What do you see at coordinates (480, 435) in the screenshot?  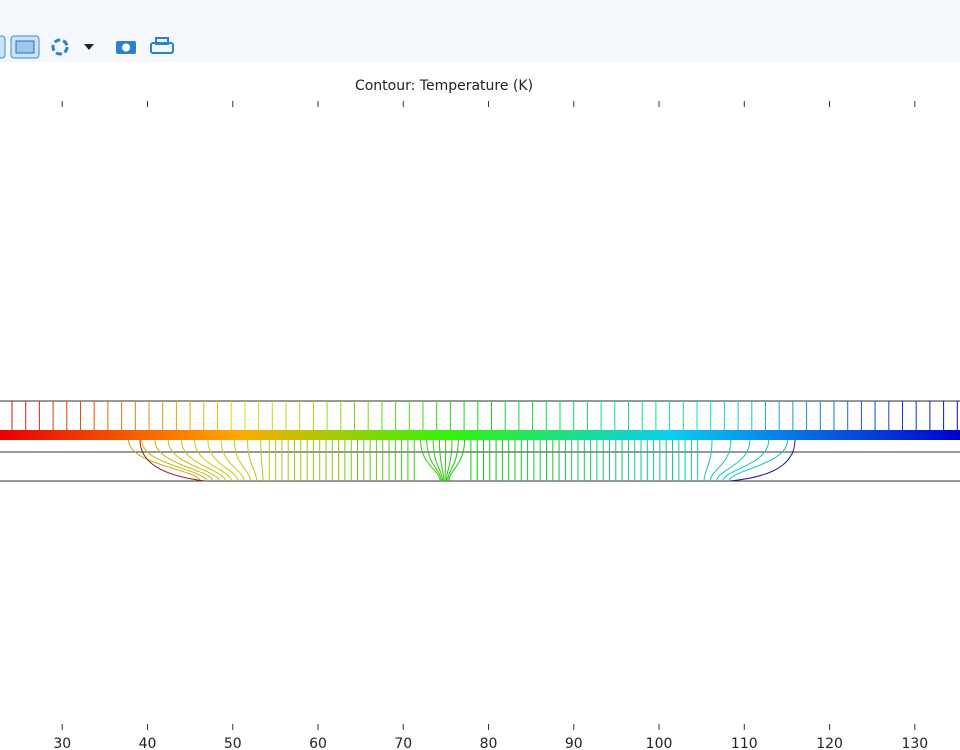 I see `contour-band` at bounding box center [480, 435].